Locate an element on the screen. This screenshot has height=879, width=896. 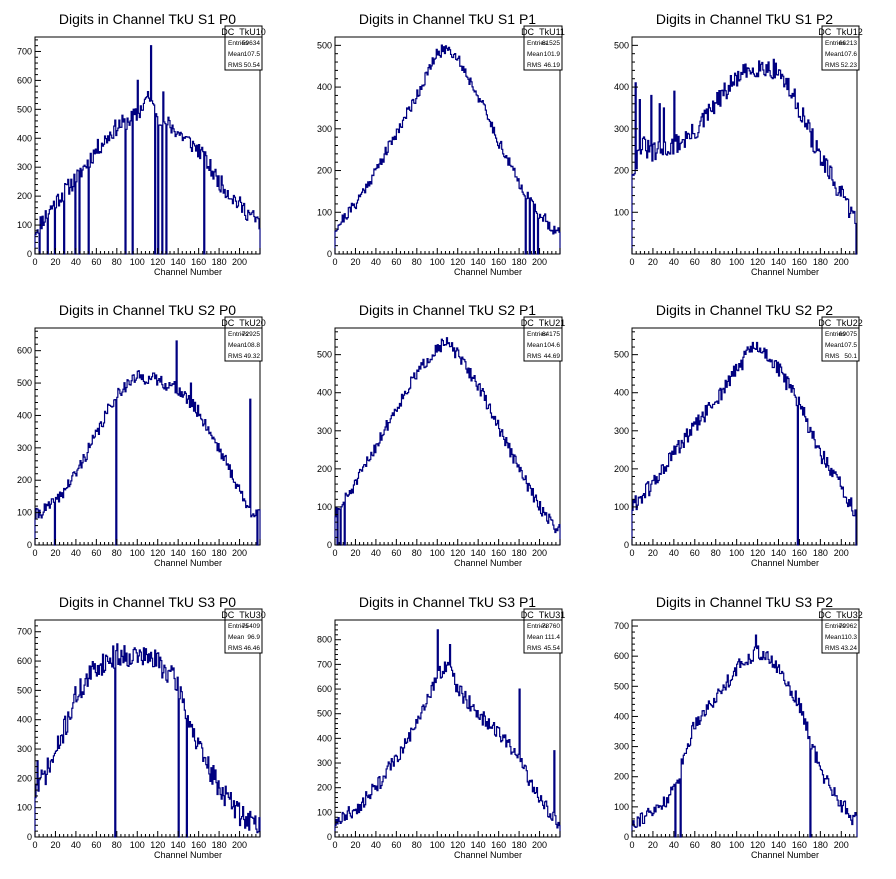
stats-value: 61525 is located at coordinates (551, 43).